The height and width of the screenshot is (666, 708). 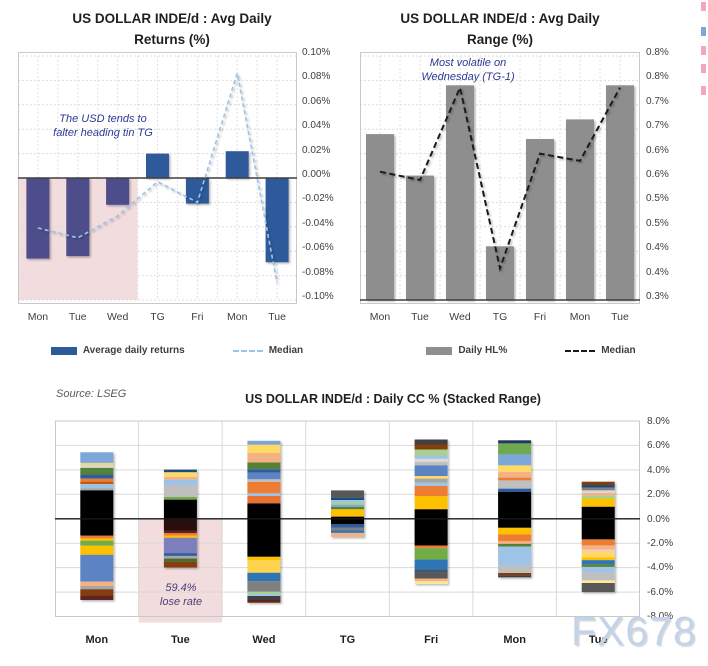 I want to click on returns-x-axis-labels: Mon Tue Wed TG Fri Mon Tue, so click(x=157, y=317).